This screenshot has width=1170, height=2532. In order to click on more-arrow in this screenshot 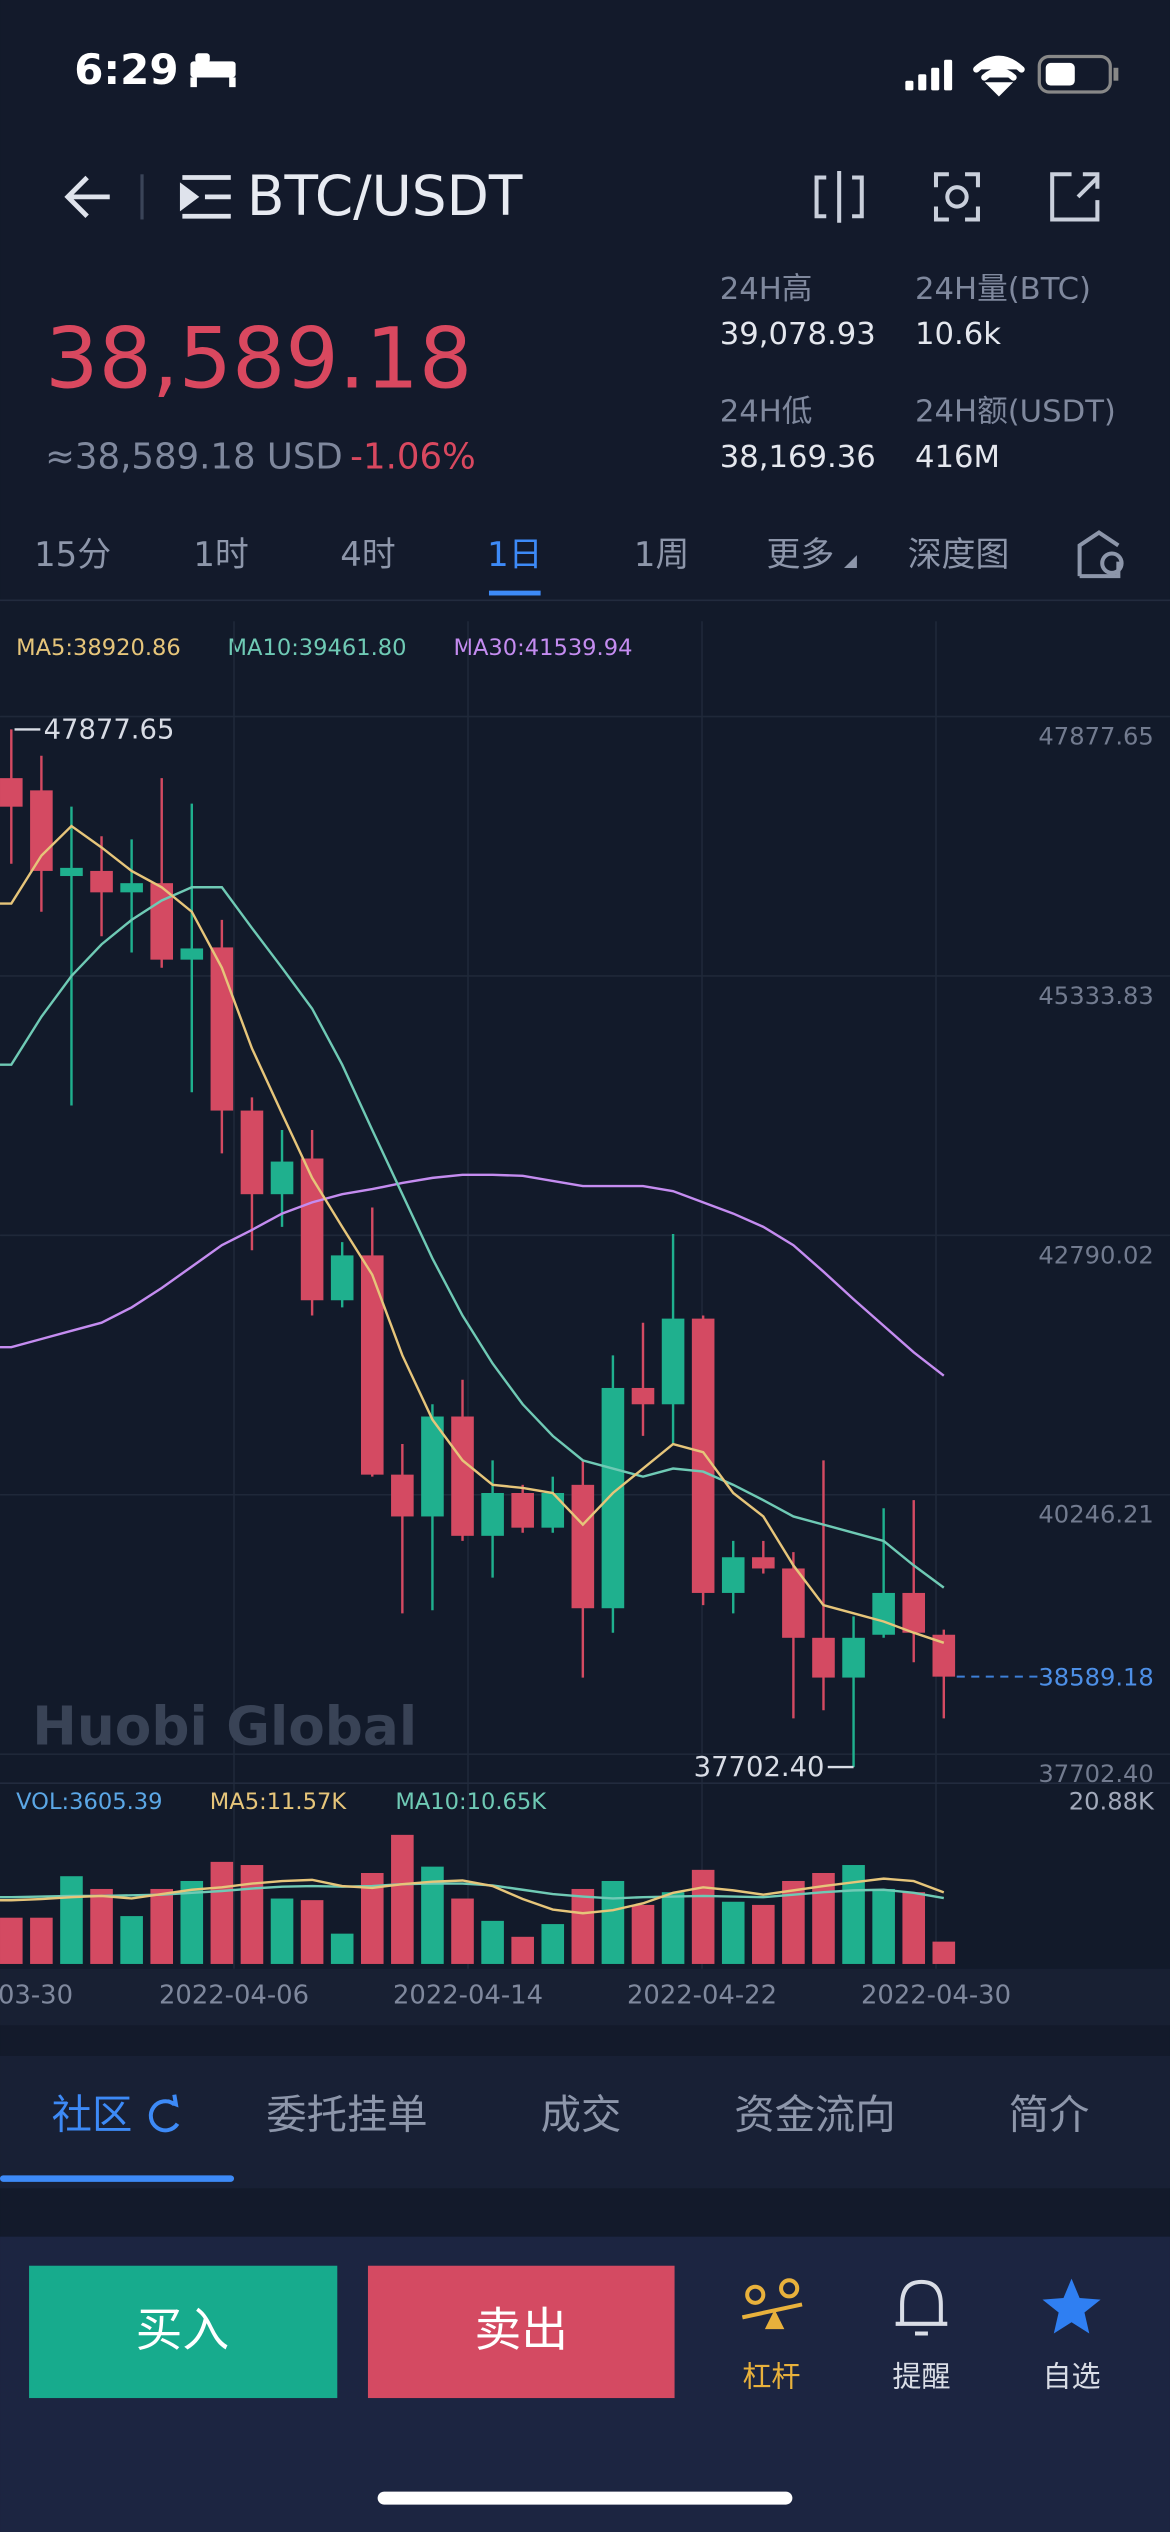, I will do `click(850, 562)`.